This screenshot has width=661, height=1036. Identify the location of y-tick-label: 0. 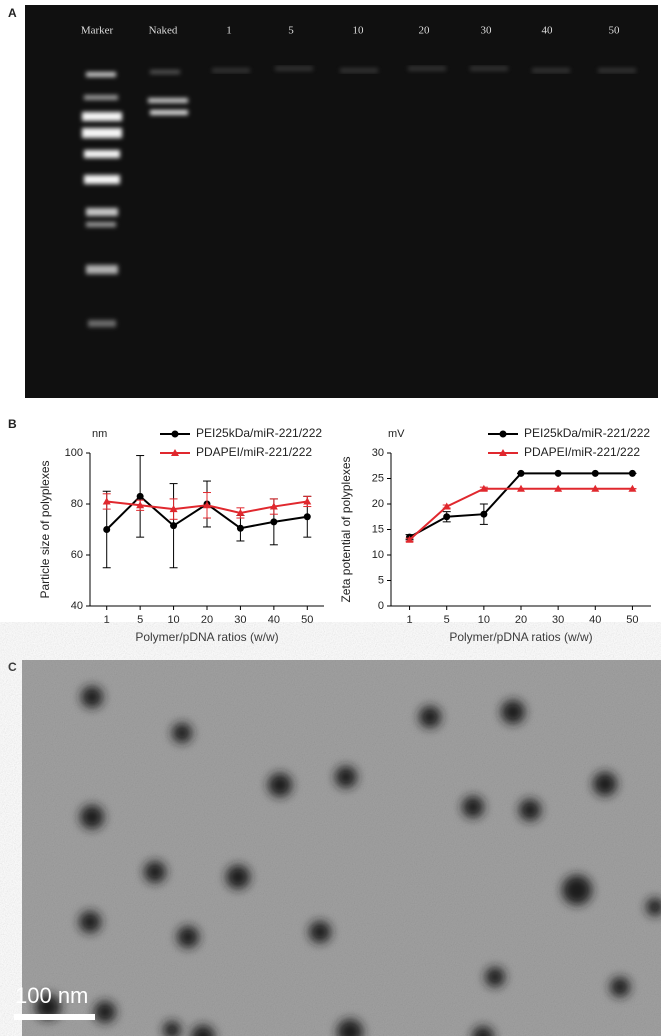
(381, 606).